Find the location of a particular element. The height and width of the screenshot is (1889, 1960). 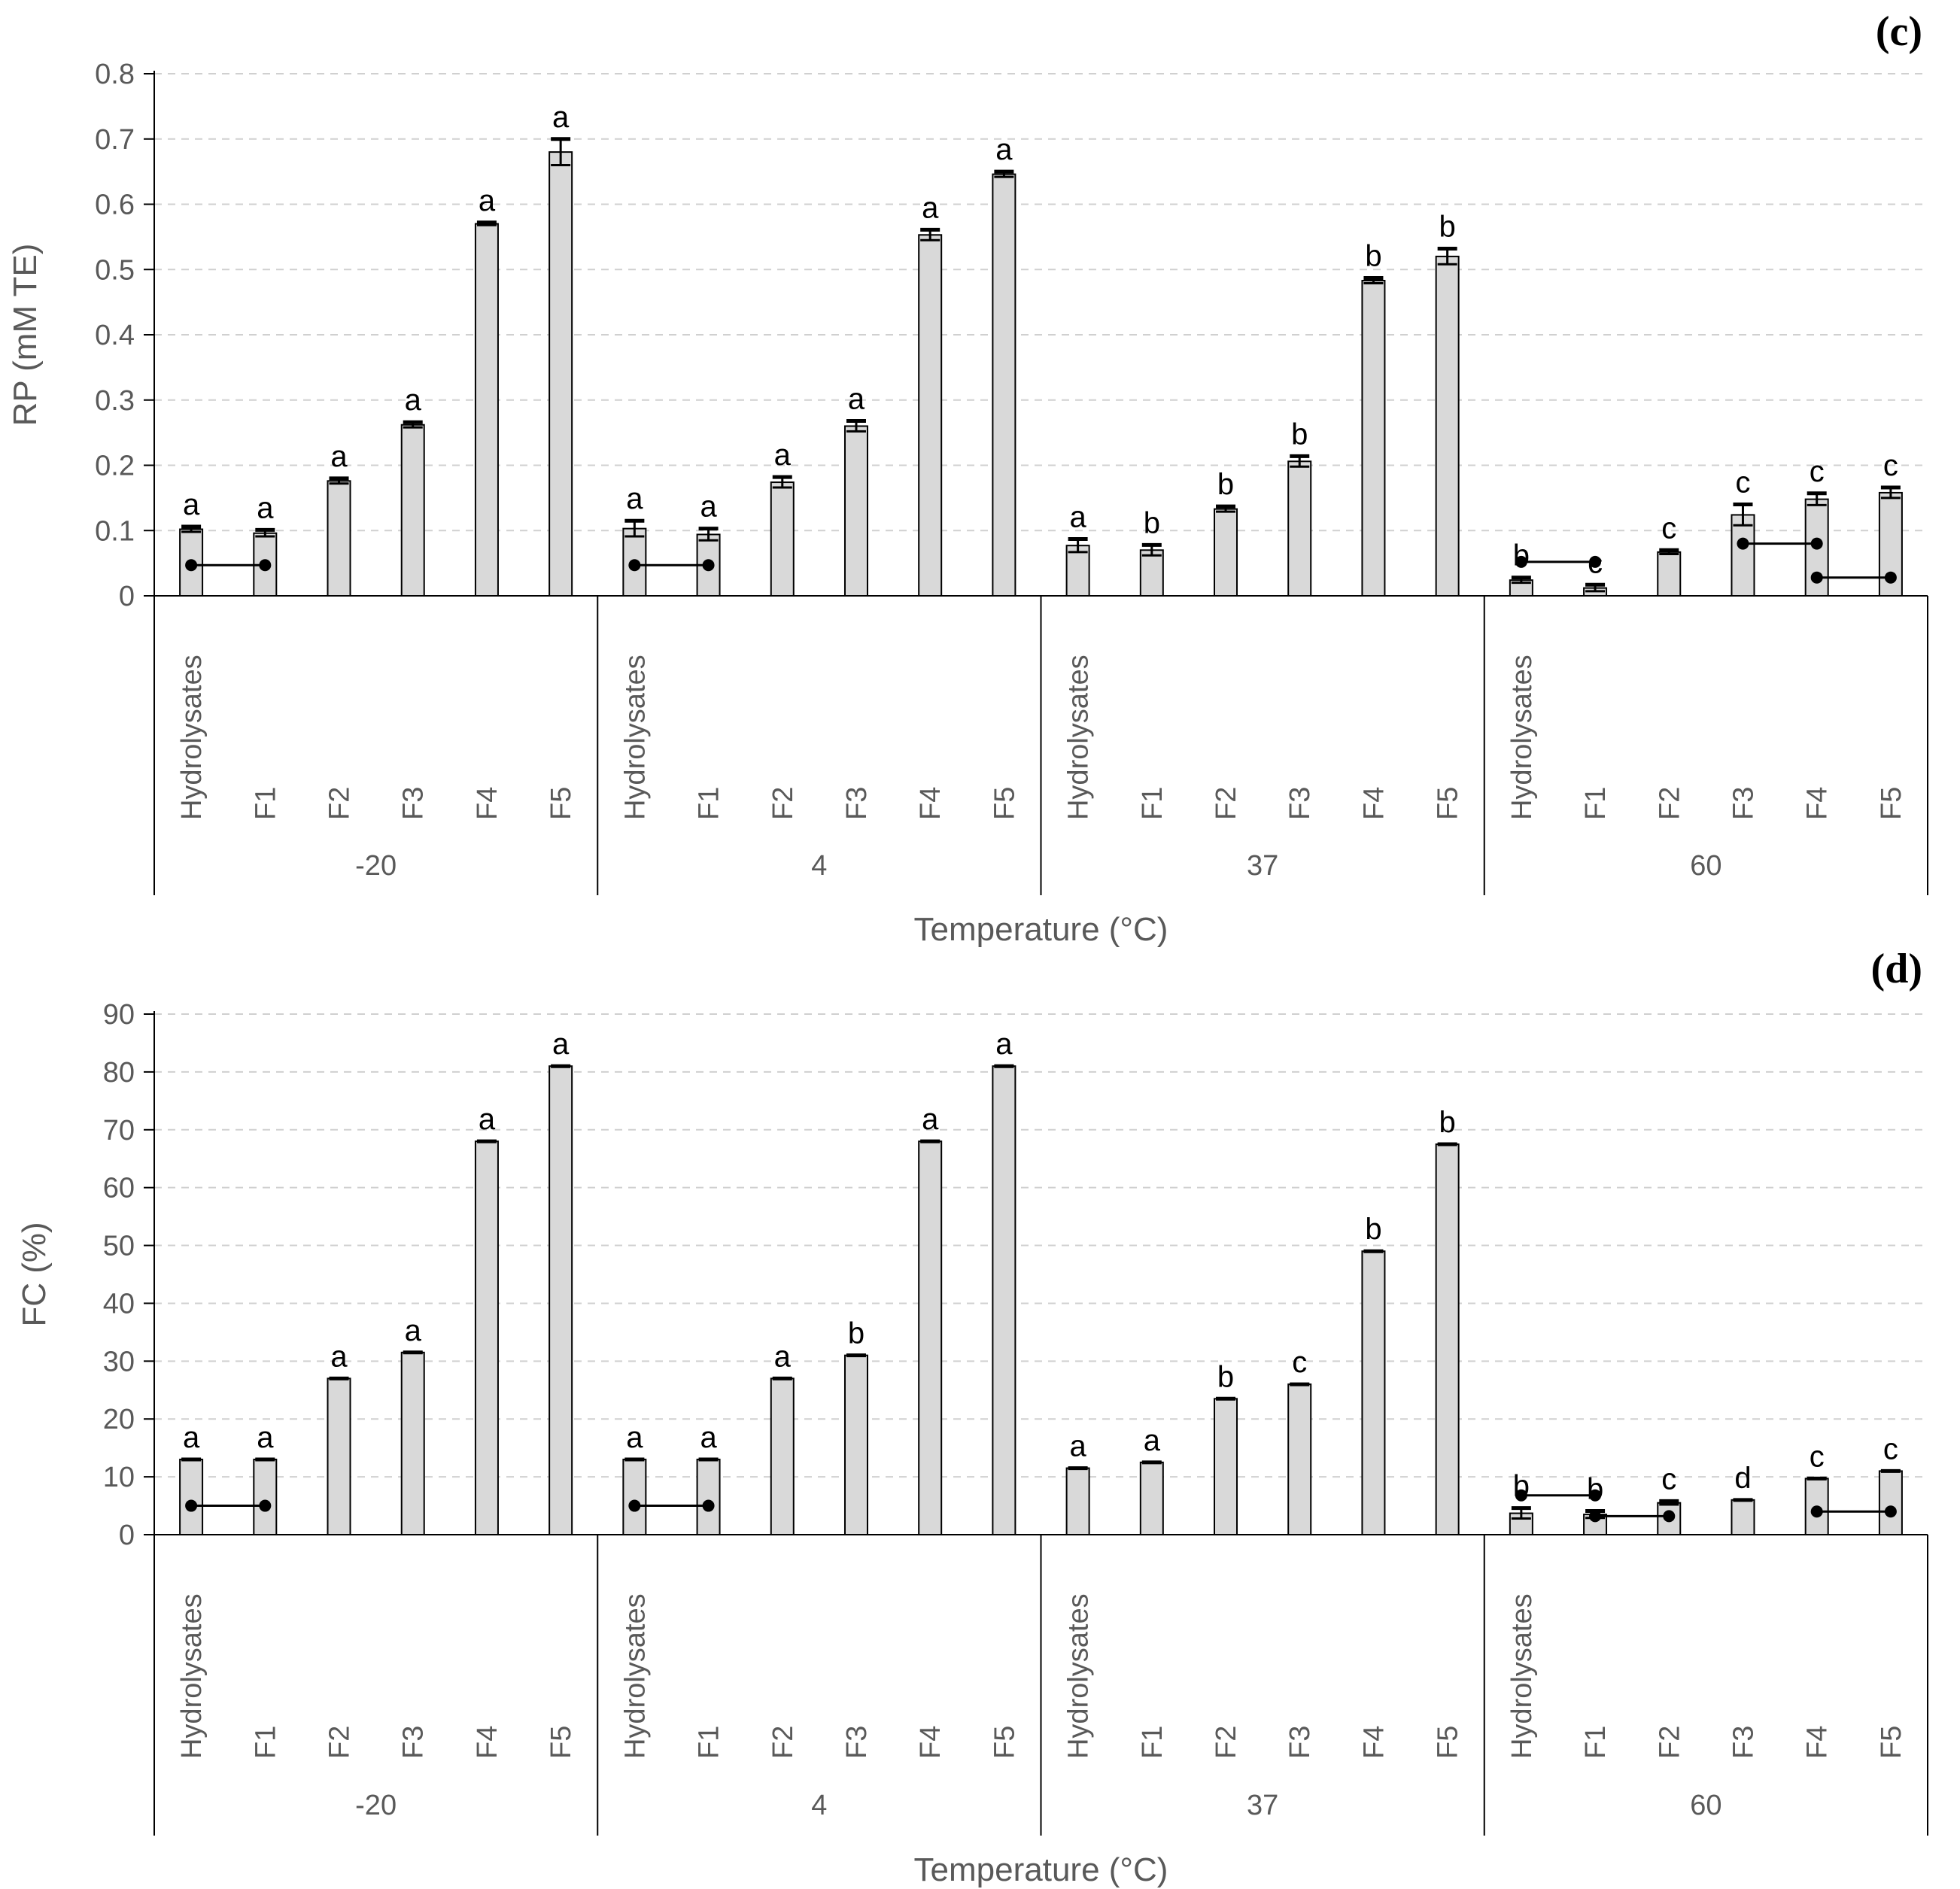

rp-group-label: 37 is located at coordinates (1262, 866).